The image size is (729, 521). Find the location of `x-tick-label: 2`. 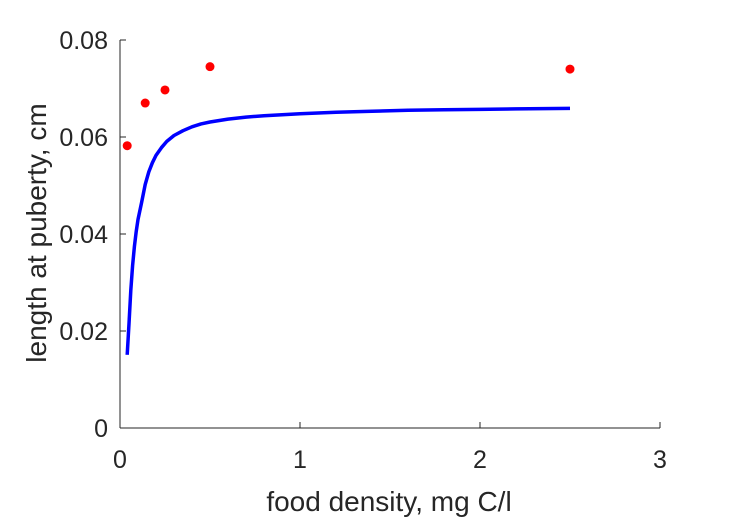

x-tick-label: 2 is located at coordinates (480, 460).